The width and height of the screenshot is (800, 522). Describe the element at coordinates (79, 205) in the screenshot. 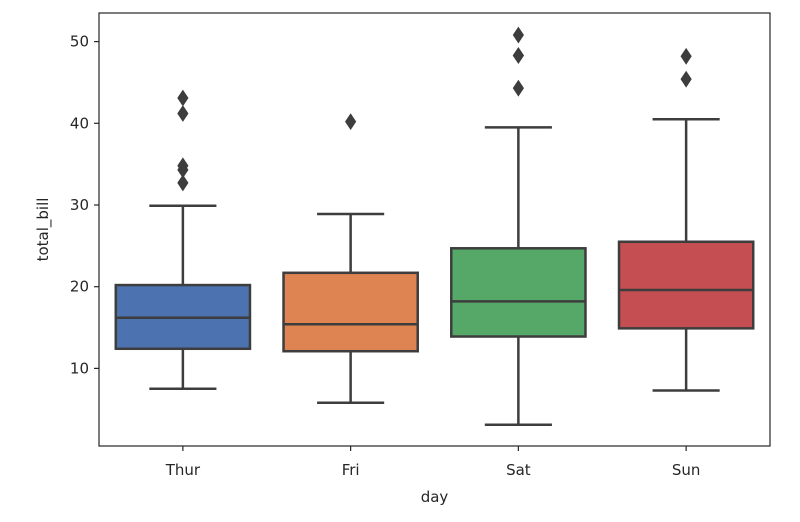

I see `y-tick-label: 30` at that location.